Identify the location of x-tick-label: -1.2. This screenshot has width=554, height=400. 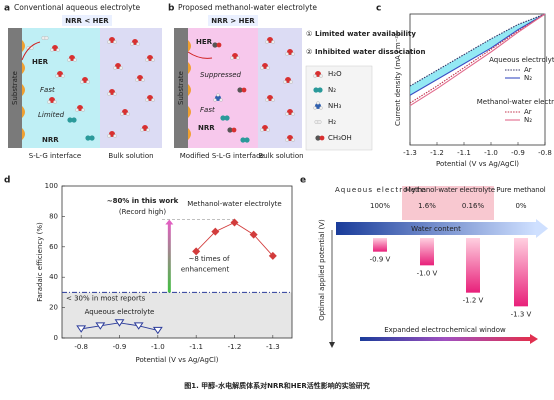
(437, 153).